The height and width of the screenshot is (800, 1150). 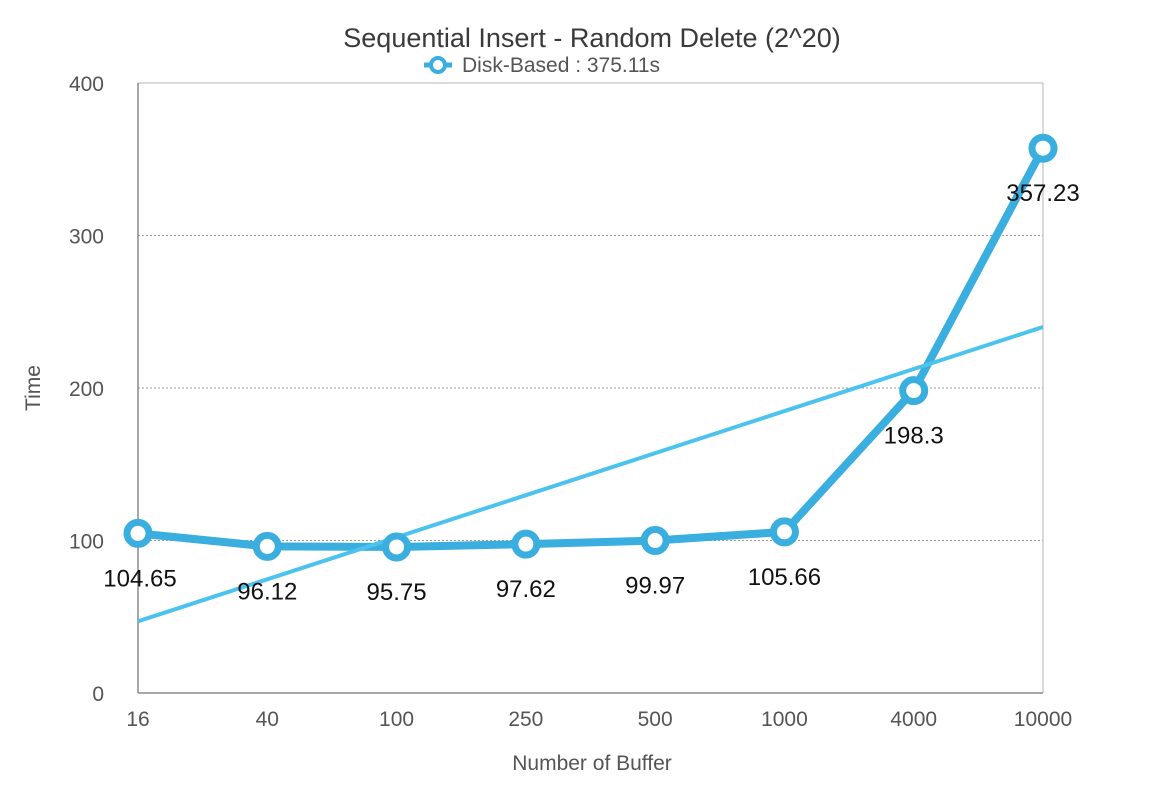 What do you see at coordinates (33, 388) in the screenshot?
I see `y-axis-title: Time` at bounding box center [33, 388].